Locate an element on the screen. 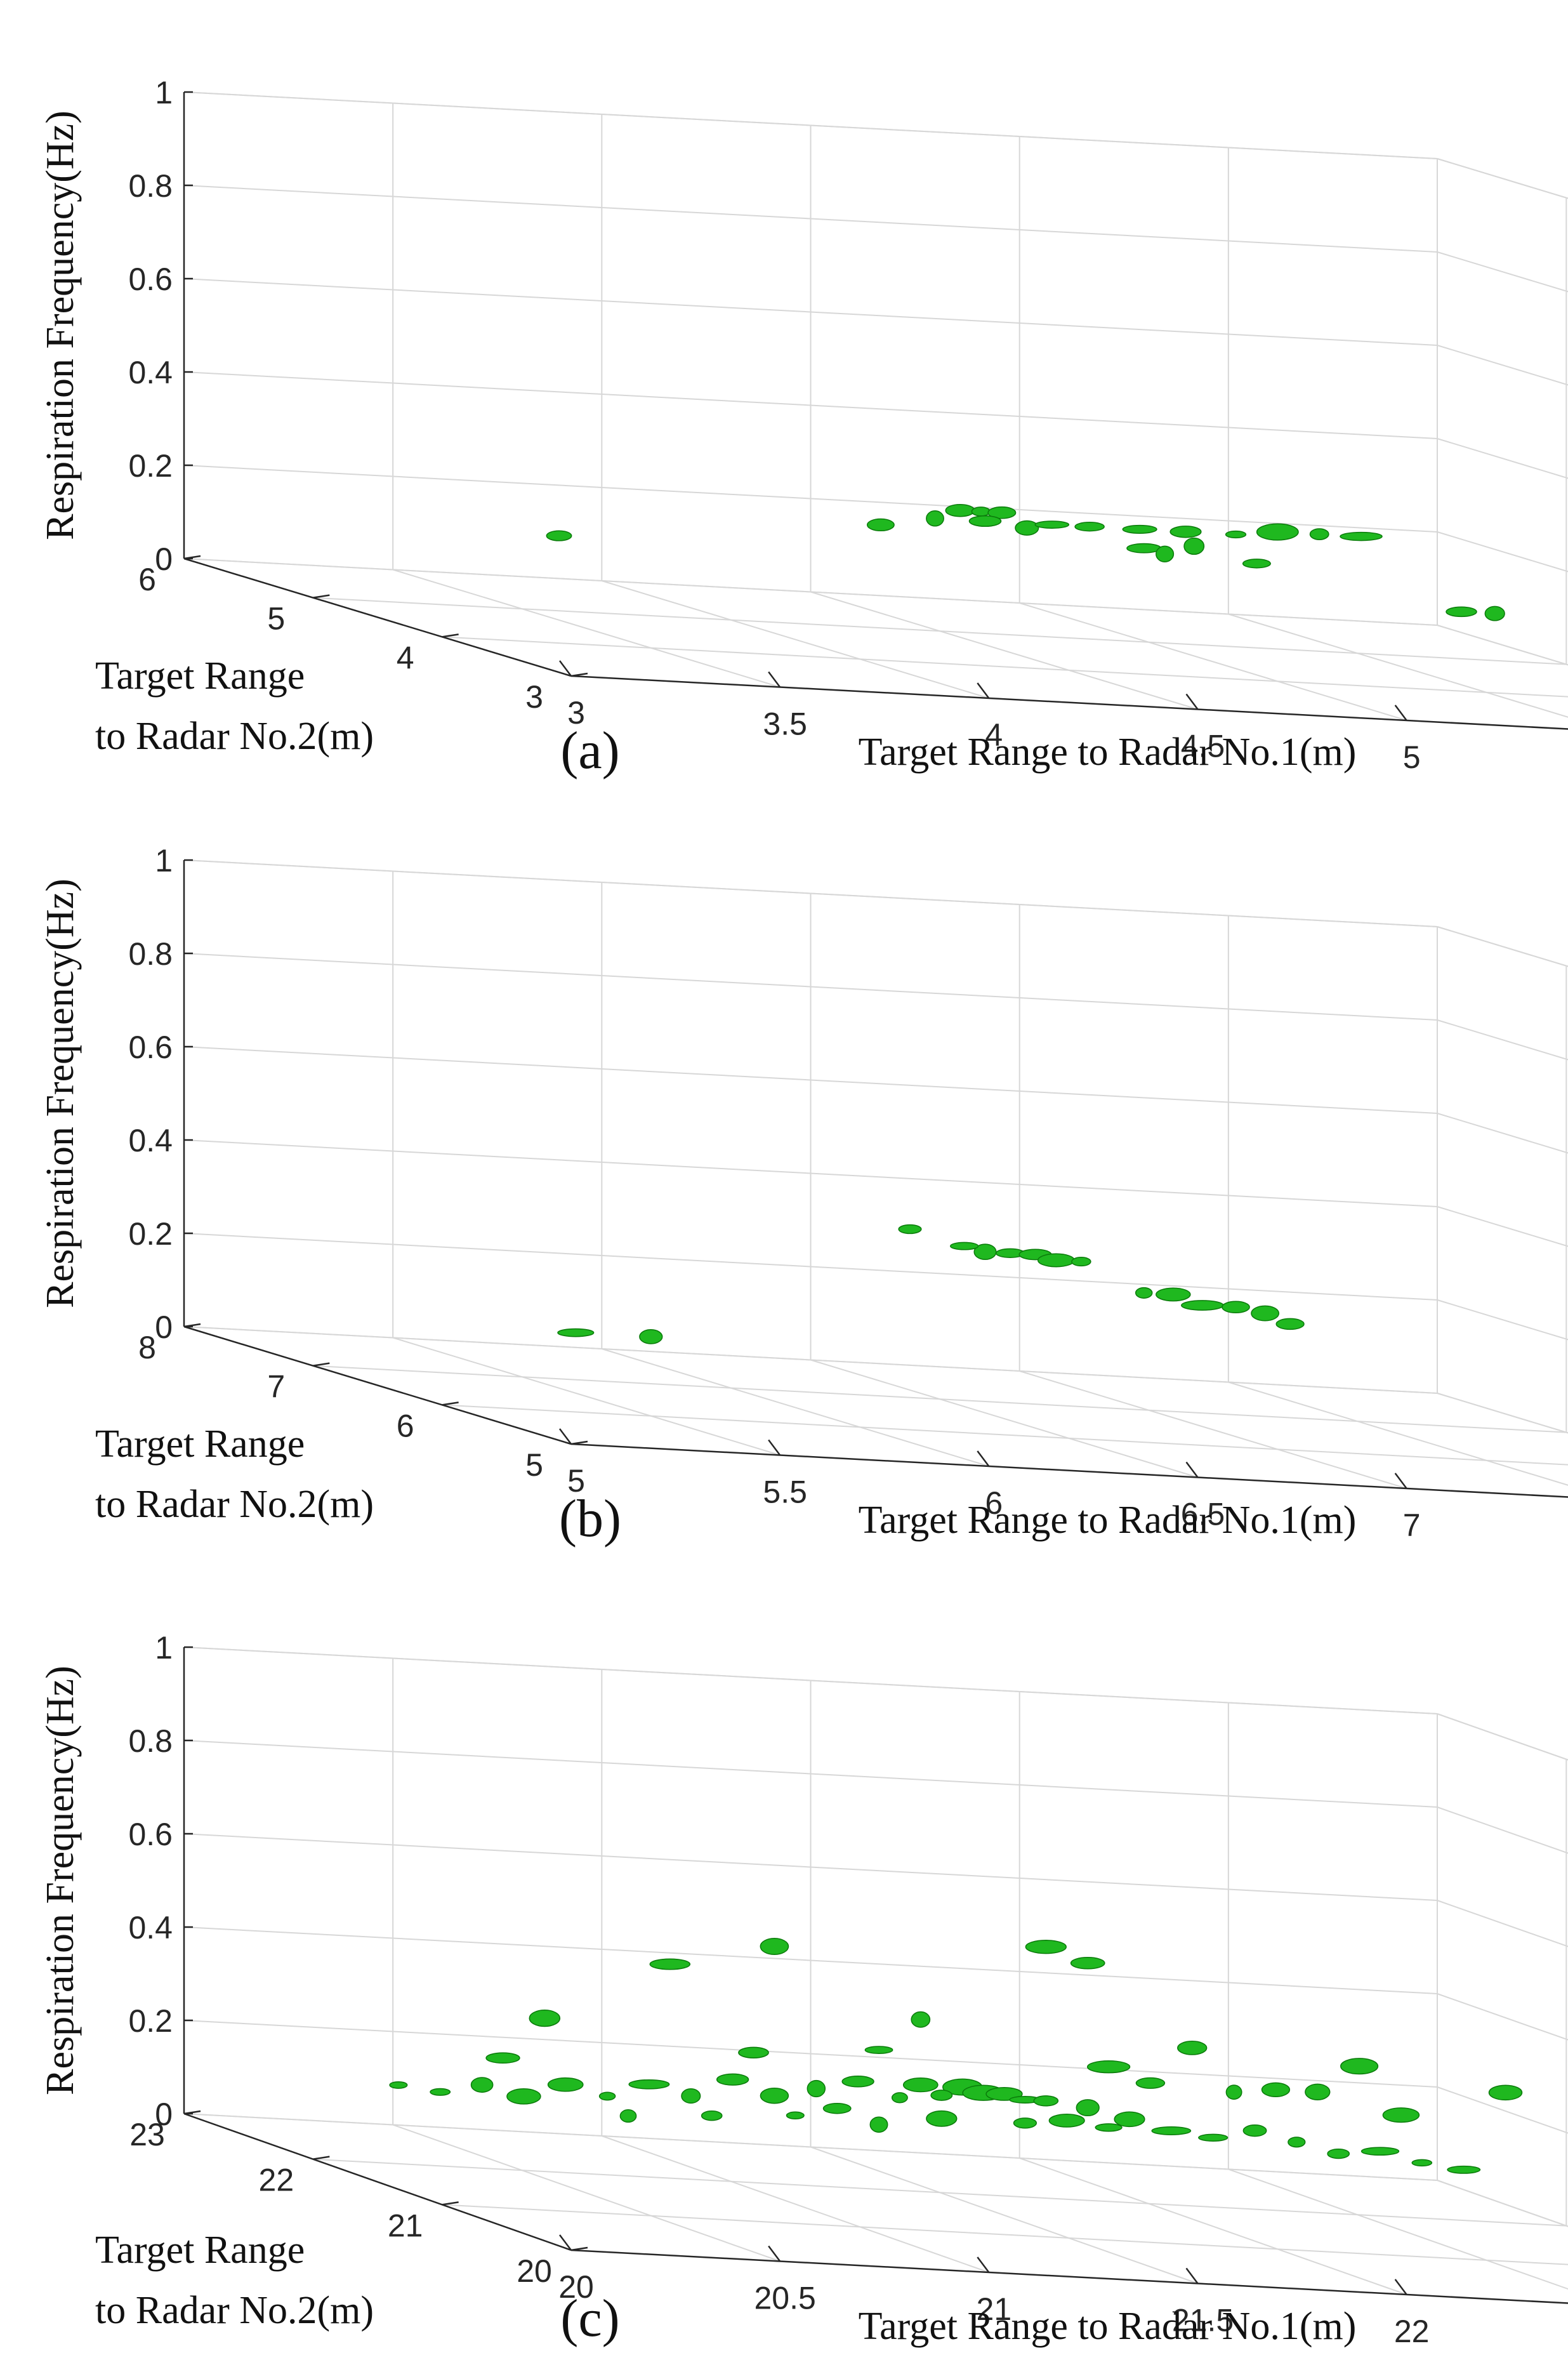 The height and width of the screenshot is (2379, 1568). x-tick-label: 6 is located at coordinates (994, 1503).